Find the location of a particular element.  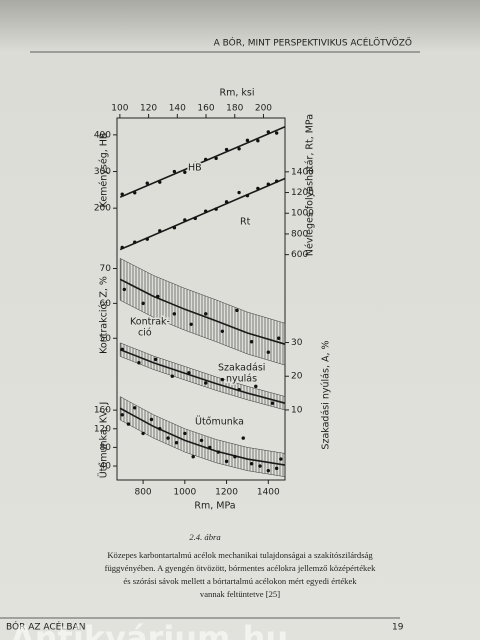

curve-label: ció is located at coordinates (145, 333).